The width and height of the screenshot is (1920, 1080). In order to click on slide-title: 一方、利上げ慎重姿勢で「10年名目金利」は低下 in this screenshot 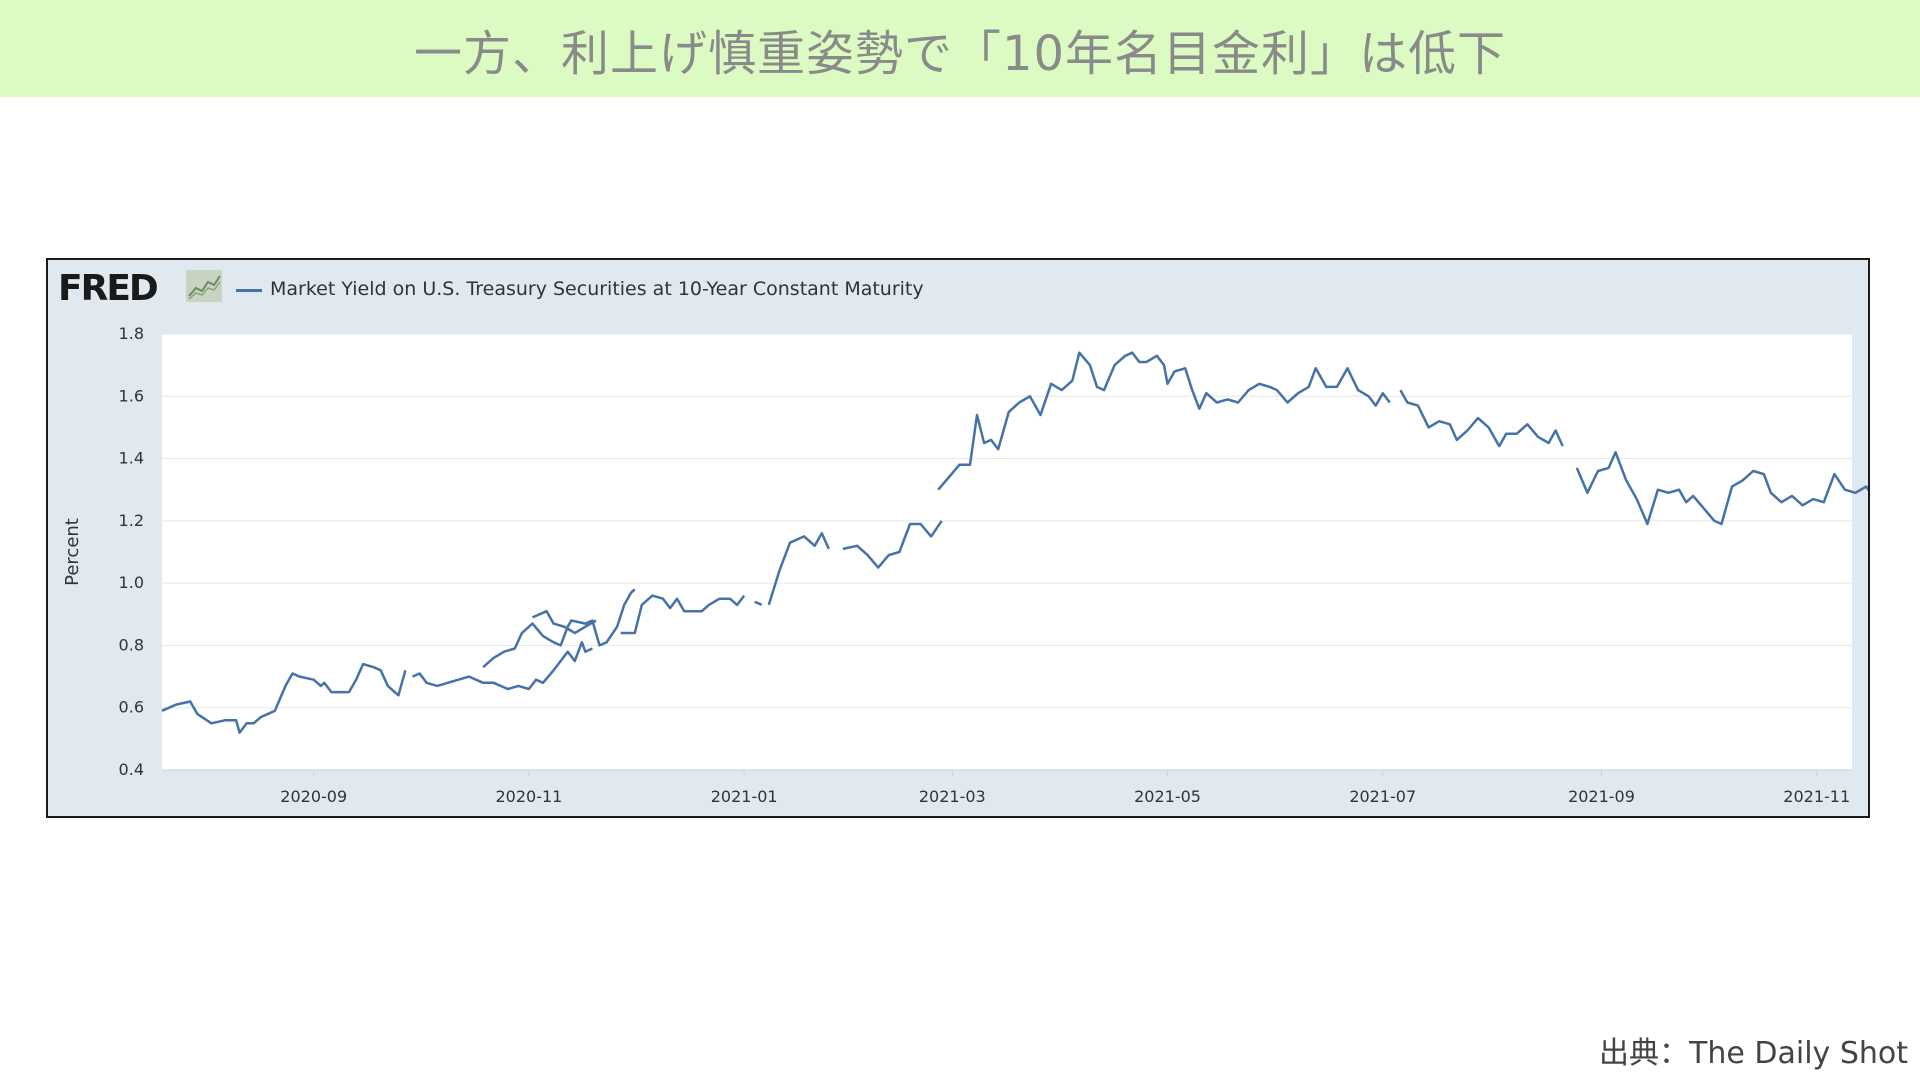, I will do `click(960, 53)`.